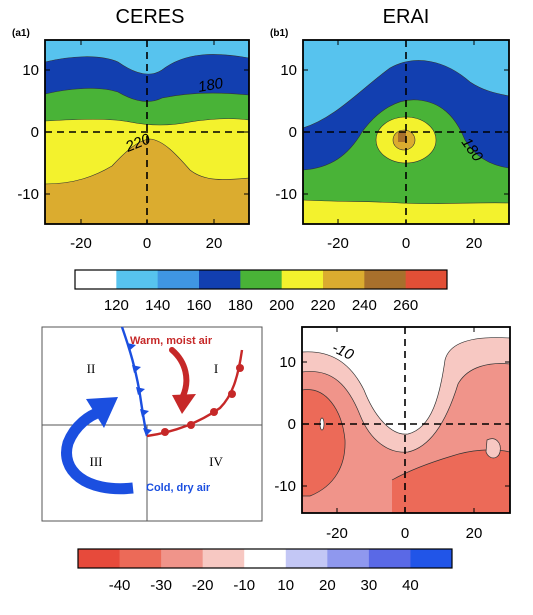  Describe the element at coordinates (364, 305) in the screenshot. I see `colorbar-top-label-6: 240` at that location.